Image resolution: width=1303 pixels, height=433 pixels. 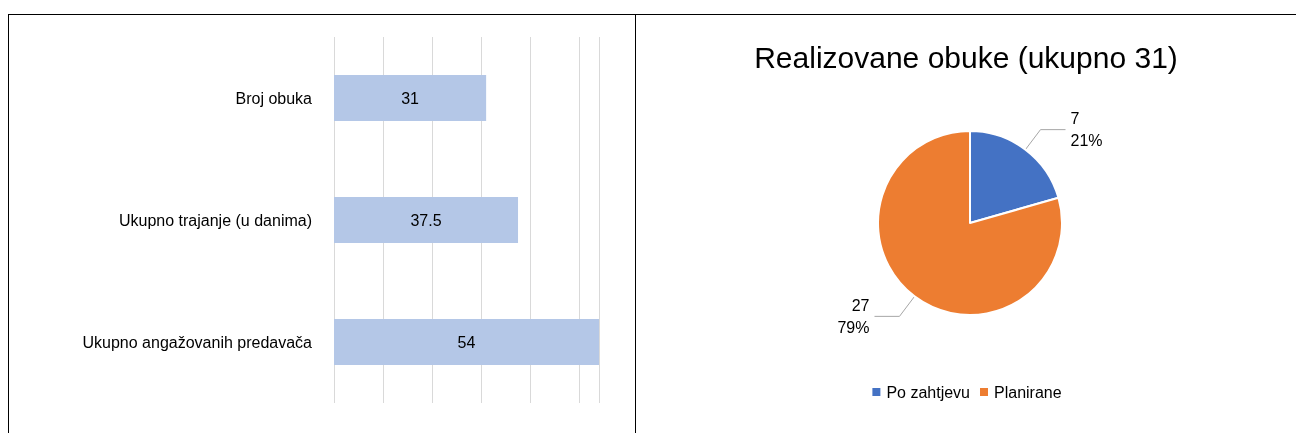 What do you see at coordinates (274, 98) in the screenshot?
I see `y-tick-label: Broj obuka` at bounding box center [274, 98].